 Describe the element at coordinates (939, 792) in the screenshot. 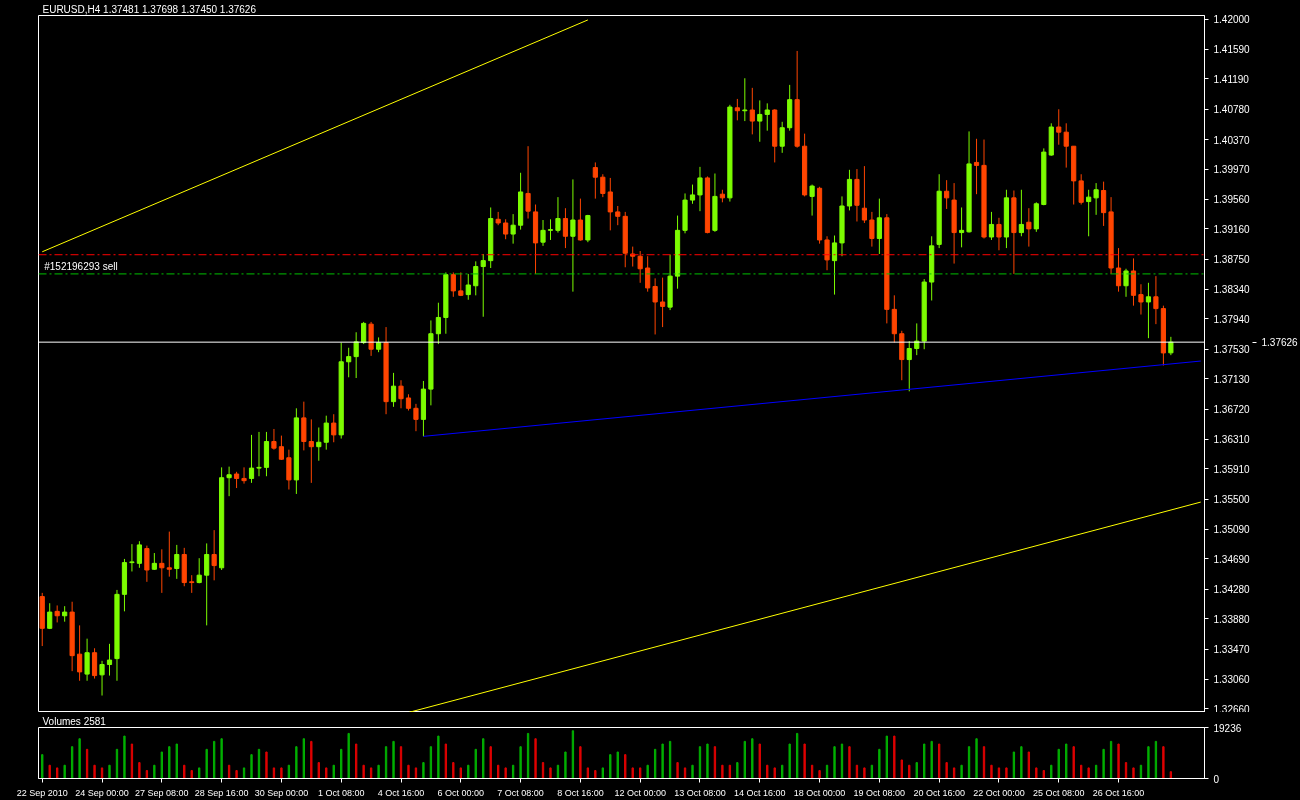

I see `x-tick-label: 20 Oct 16:00` at that location.